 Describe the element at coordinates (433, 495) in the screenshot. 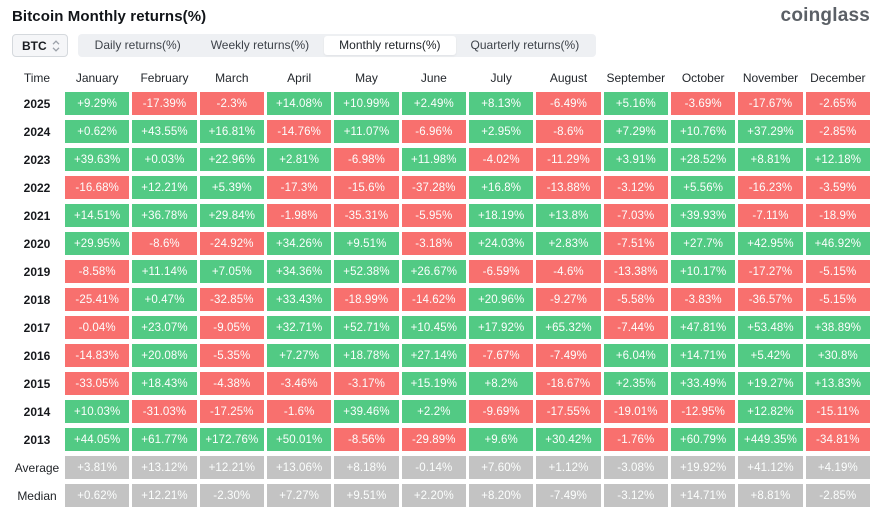

I see `return-cell: +2.20%` at that location.